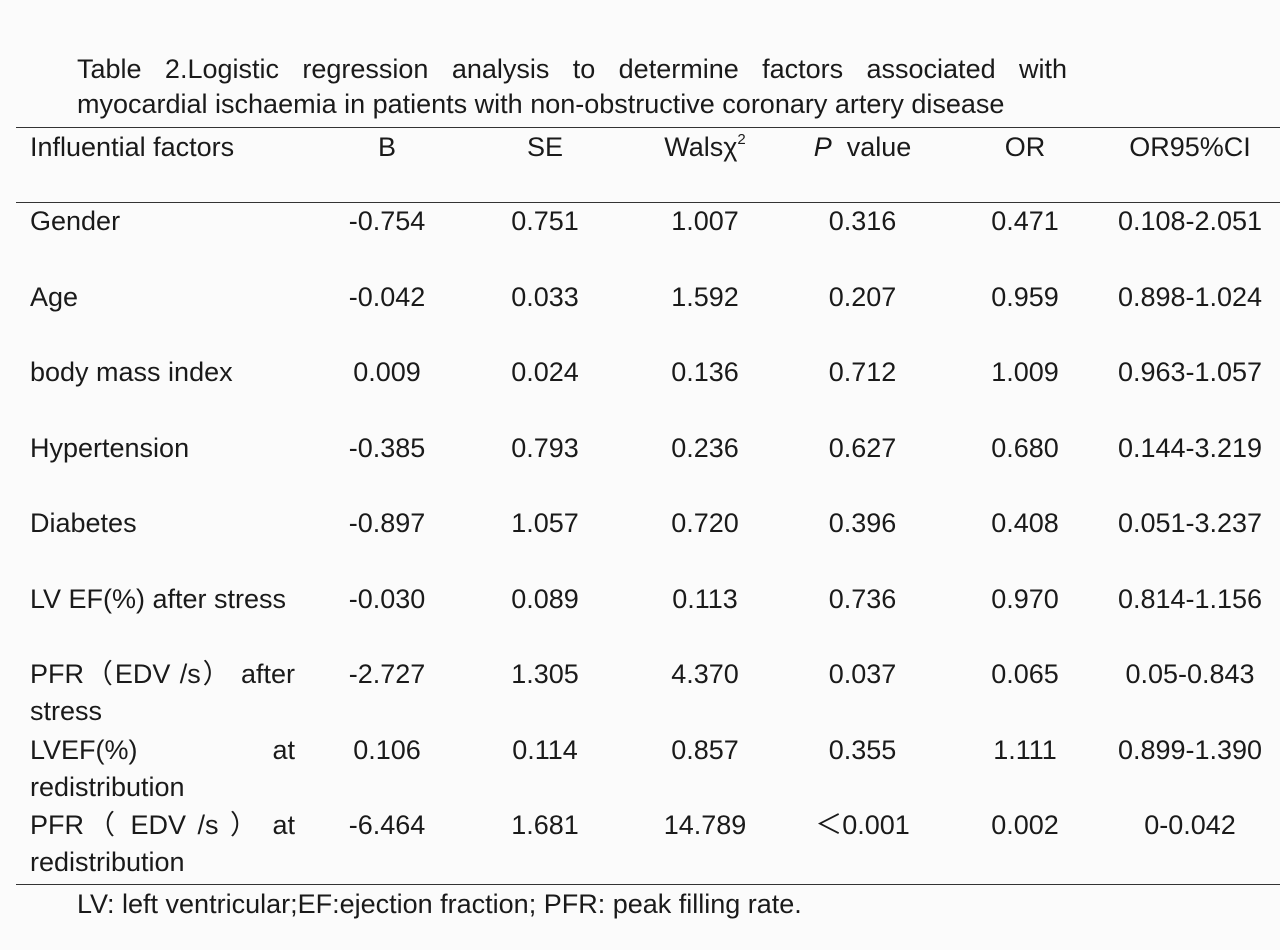 The height and width of the screenshot is (950, 1280). Describe the element at coordinates (387, 297) in the screenshot. I see `cell-b: -0.042` at that location.